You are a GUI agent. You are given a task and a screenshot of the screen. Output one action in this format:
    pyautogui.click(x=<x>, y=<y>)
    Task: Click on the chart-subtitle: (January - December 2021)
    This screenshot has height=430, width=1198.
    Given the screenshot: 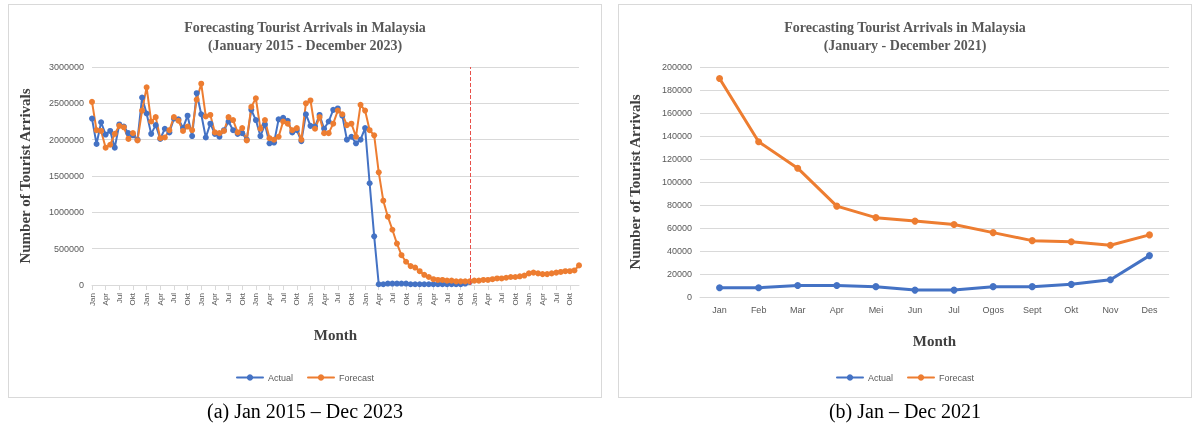 What is the action you would take?
    pyautogui.click(x=905, y=45)
    